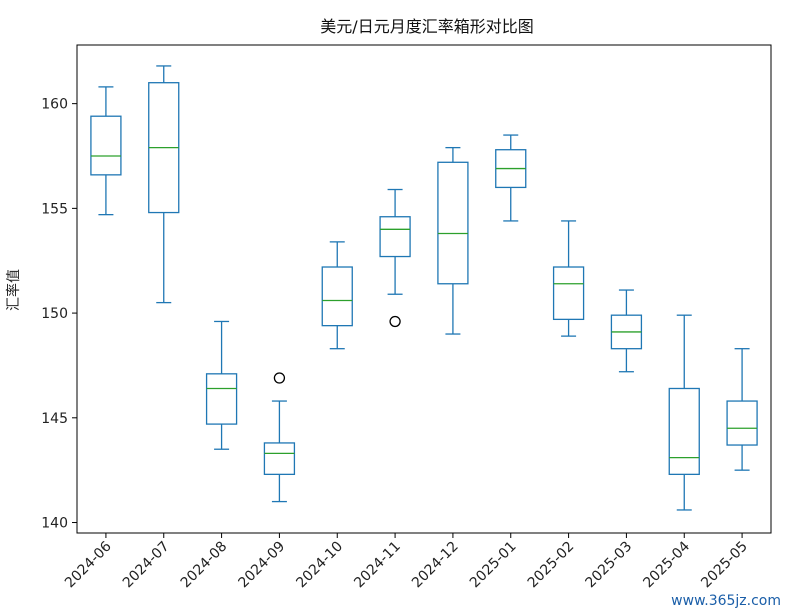 The image size is (789, 615). I want to click on x-tick-label-2025-04: 2025-04, so click(666, 564).